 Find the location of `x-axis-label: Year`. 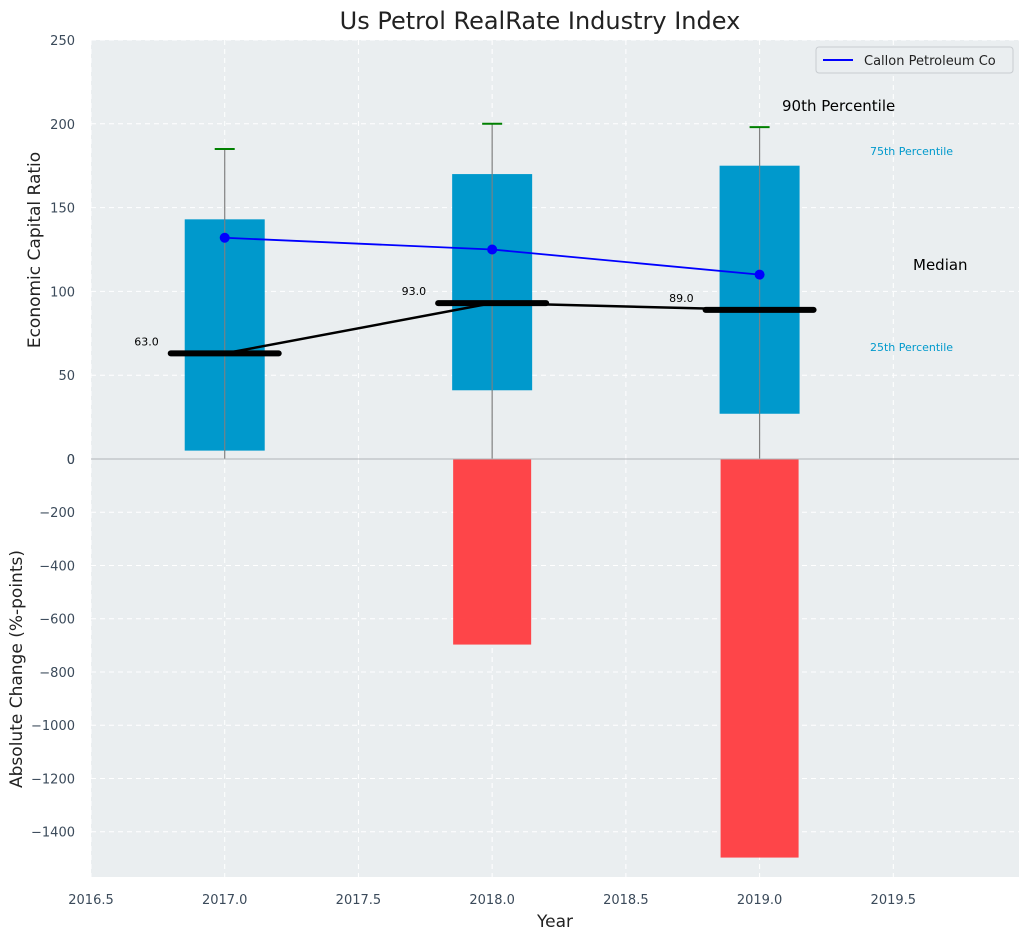

x-axis-label: Year is located at coordinates (554, 922).